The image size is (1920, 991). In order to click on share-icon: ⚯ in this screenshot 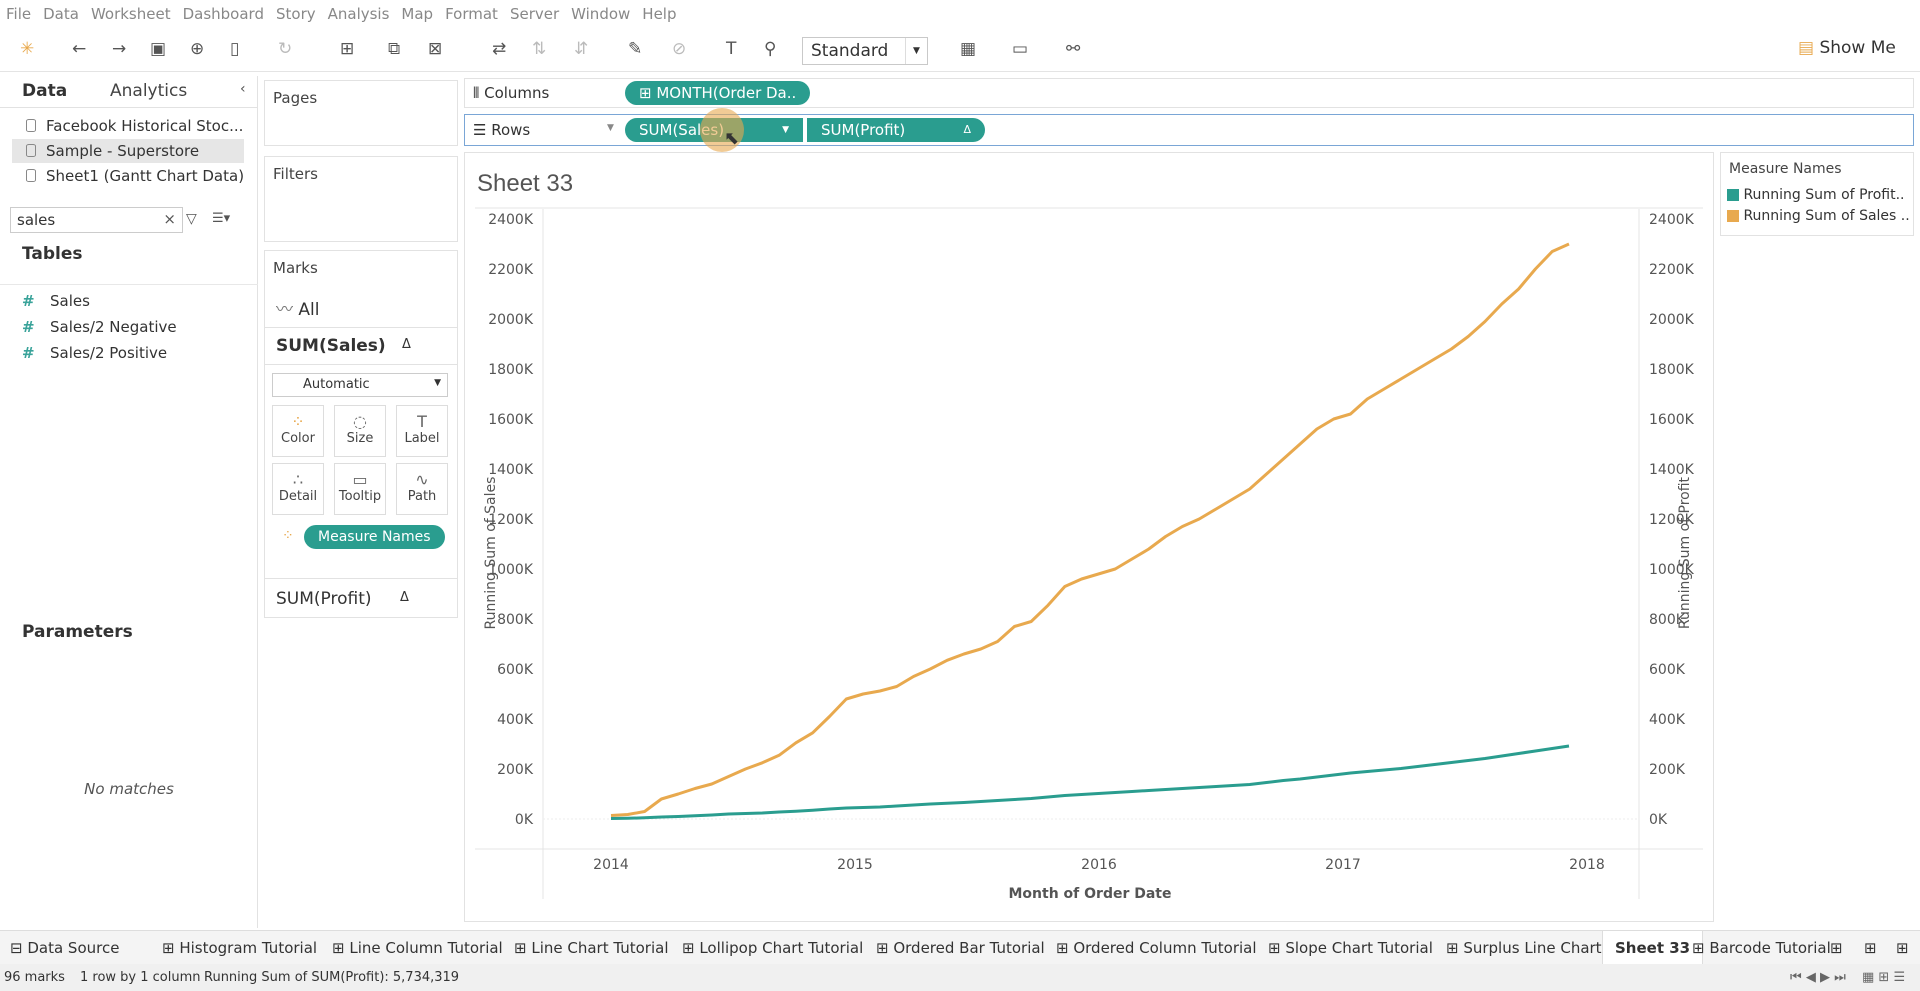, I will do `click(1073, 49)`.